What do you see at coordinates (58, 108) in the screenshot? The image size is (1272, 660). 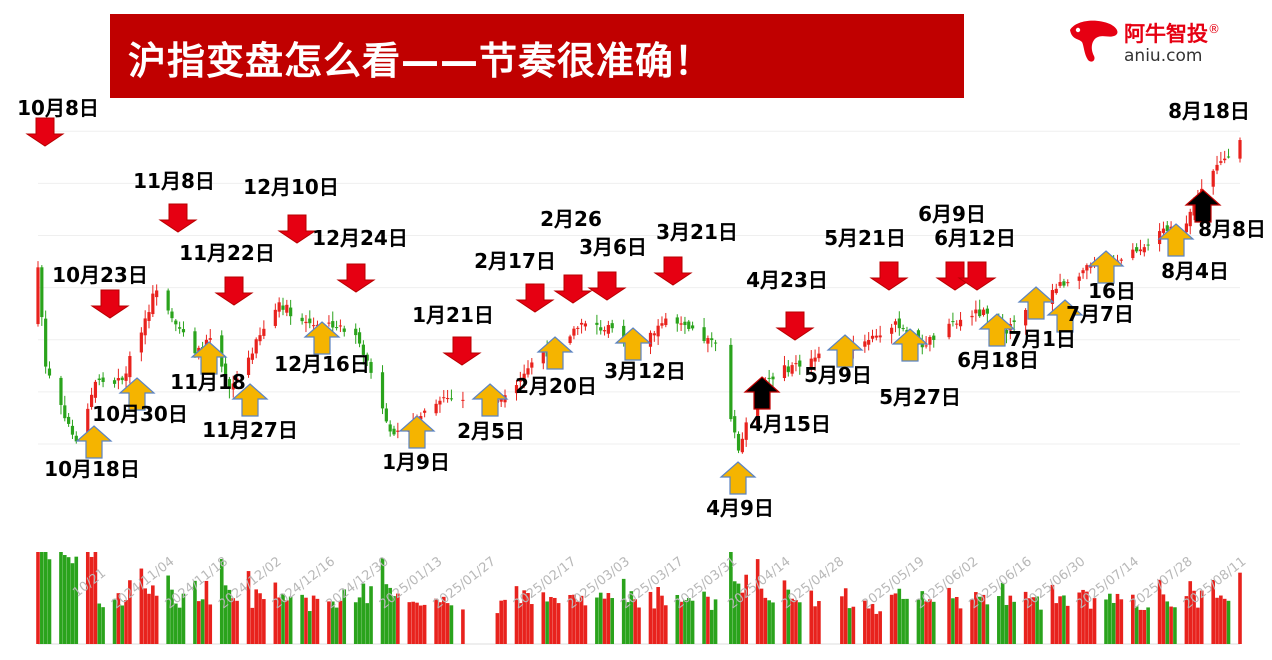 I see `annotation-label: 10月8日` at bounding box center [58, 108].